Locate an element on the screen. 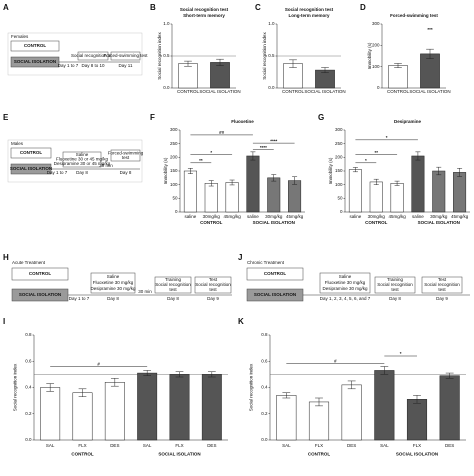  panel-label: K is located at coordinates (241, 321).